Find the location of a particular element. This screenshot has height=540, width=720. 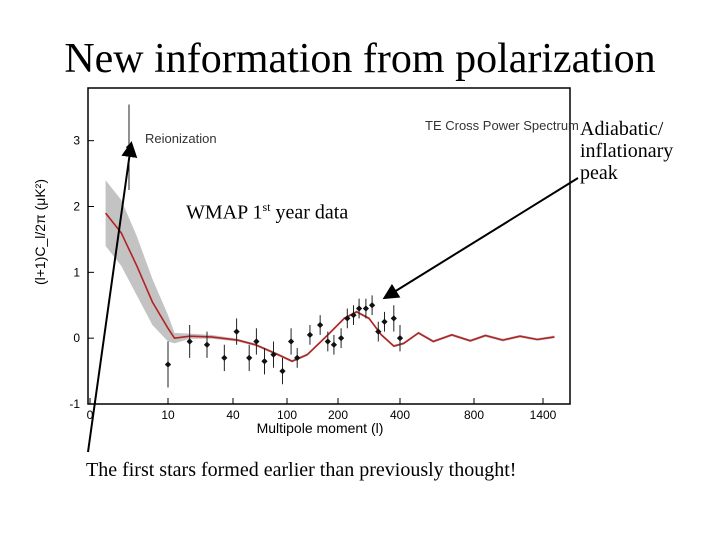

y-tick-label: 0 is located at coordinates (76, 338).